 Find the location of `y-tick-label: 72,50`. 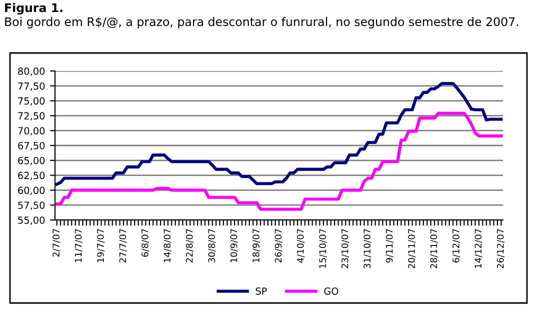

y-tick-label: 72,50 is located at coordinates (31, 116).